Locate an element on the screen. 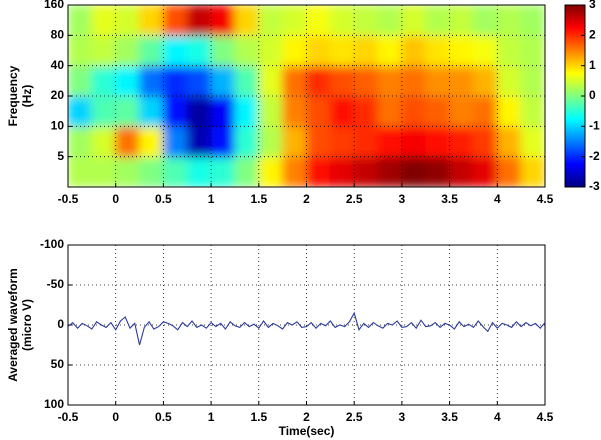 This screenshot has height=440, width=601. y-tick-label: 160 is located at coordinates (54, 5).